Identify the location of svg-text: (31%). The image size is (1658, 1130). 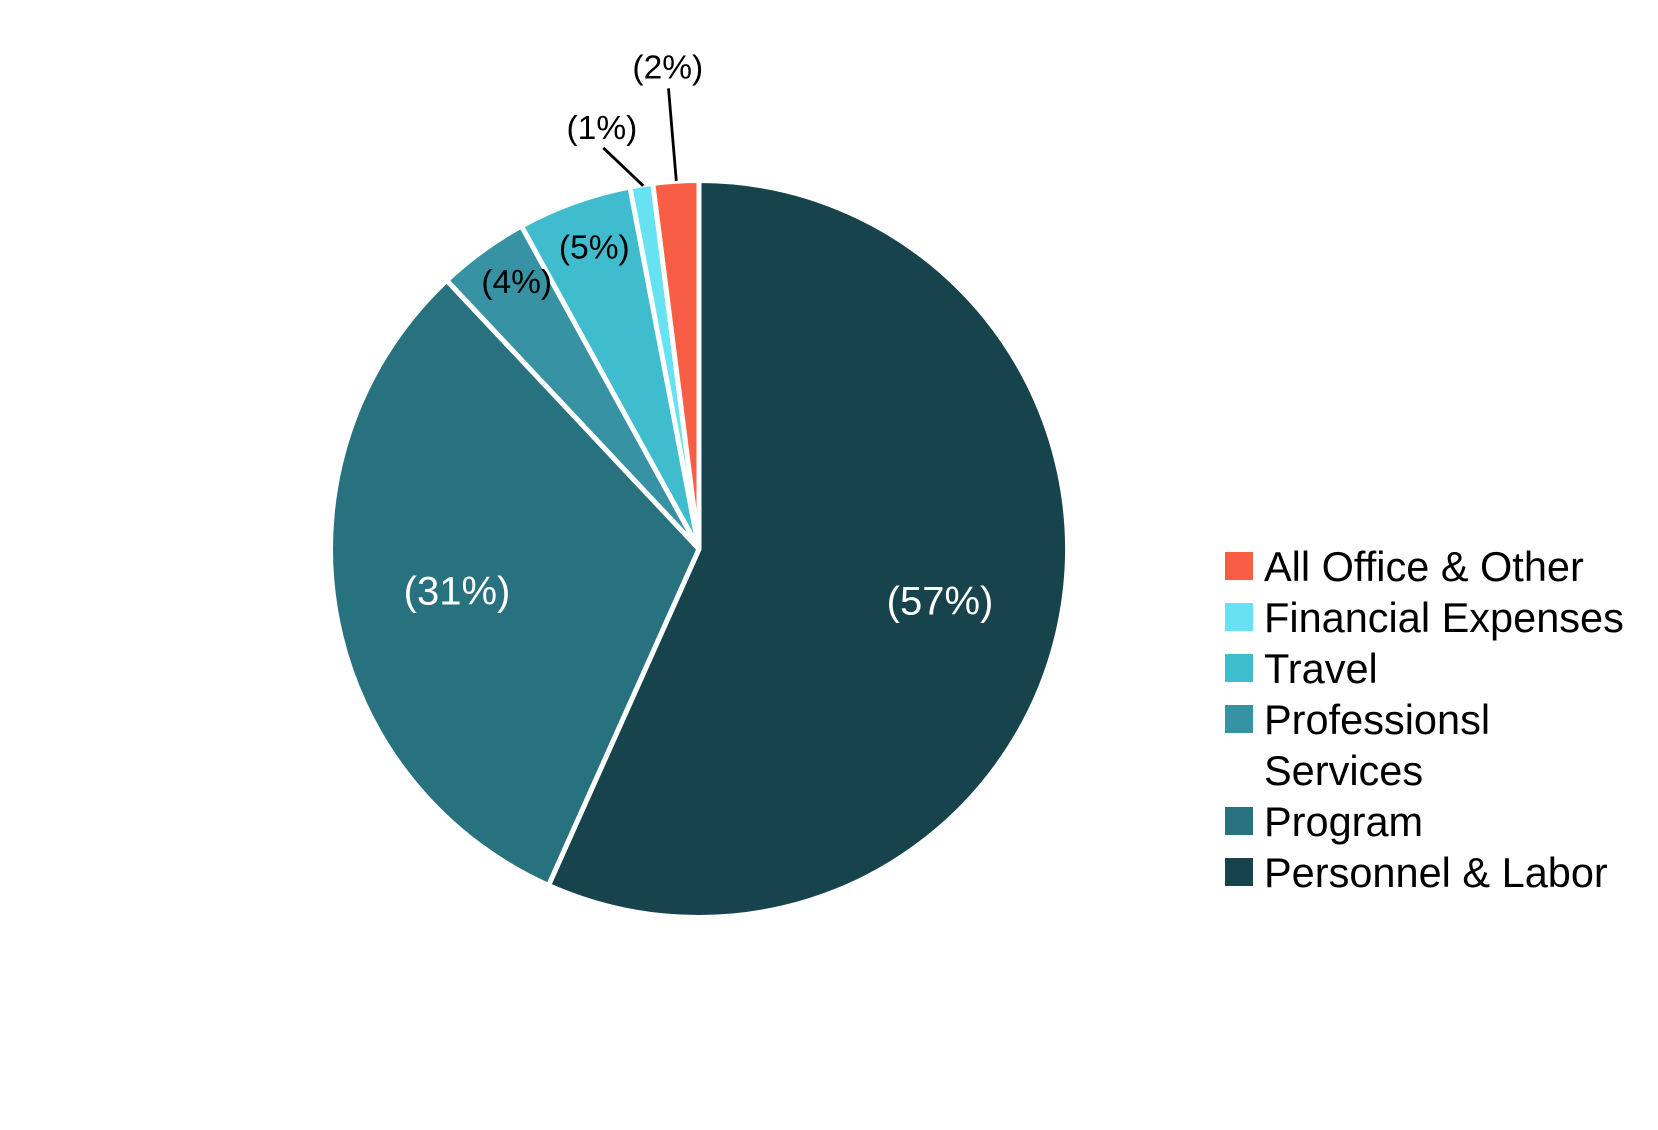
(457, 592).